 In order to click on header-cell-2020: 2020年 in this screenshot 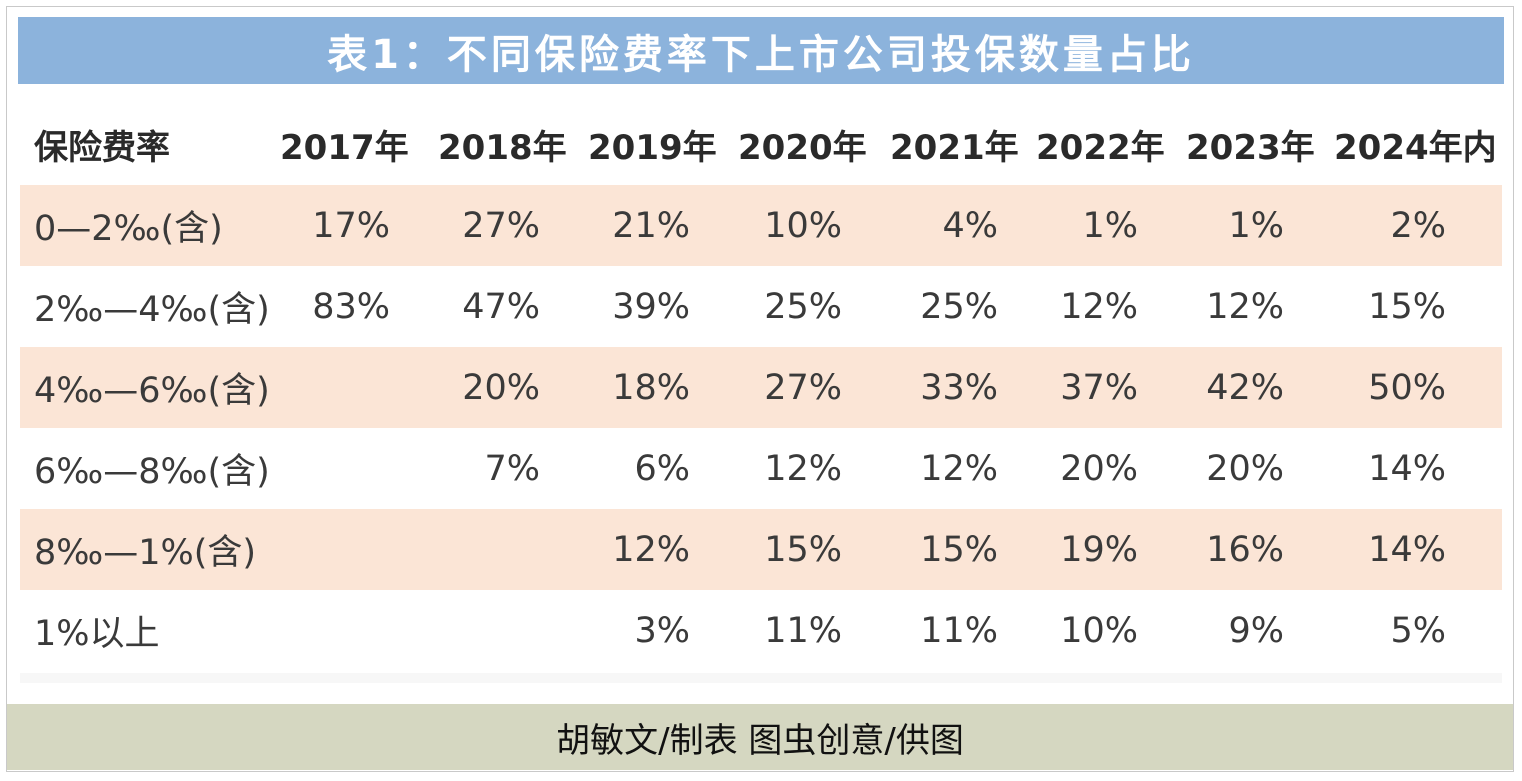, I will do `click(802, 147)`.